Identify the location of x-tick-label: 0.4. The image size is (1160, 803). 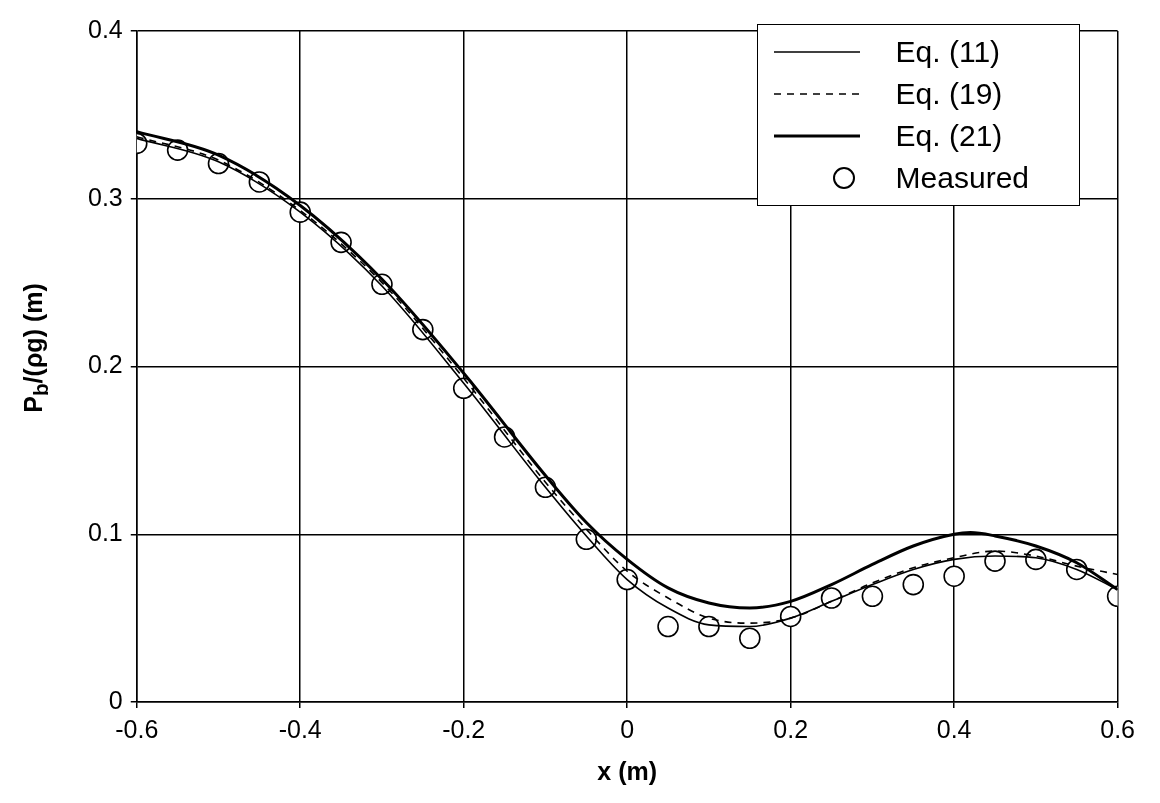
(954, 728).